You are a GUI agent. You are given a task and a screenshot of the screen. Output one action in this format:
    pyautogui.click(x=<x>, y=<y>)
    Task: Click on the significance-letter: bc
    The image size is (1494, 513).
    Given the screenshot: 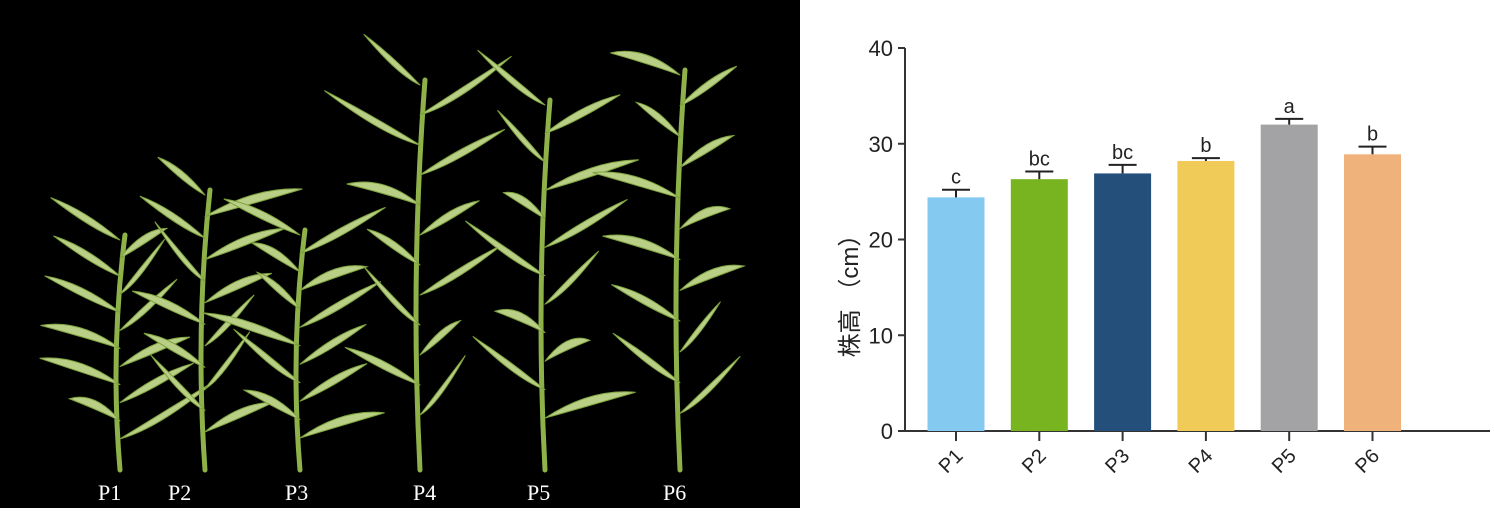 What is the action you would take?
    pyautogui.click(x=1039, y=160)
    